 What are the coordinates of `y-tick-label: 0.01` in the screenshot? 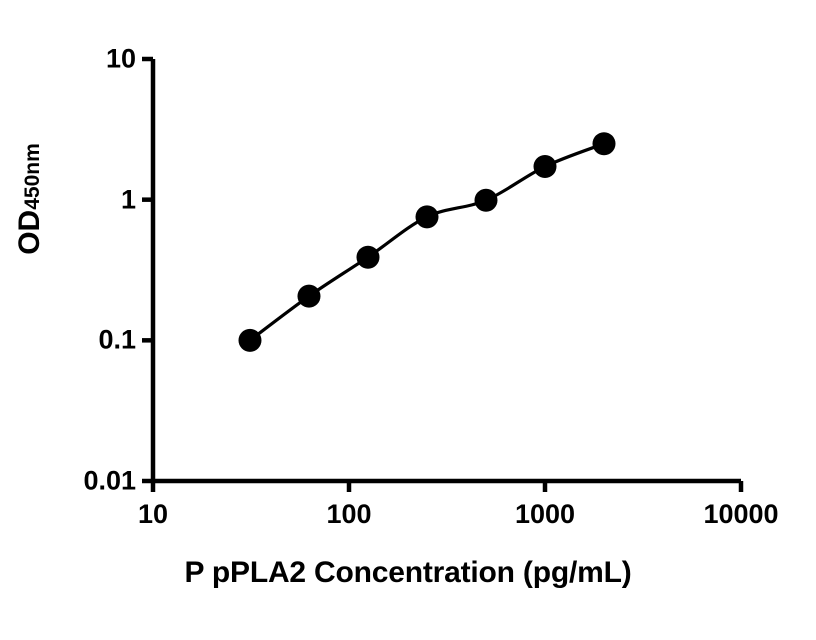 It's located at (109, 480).